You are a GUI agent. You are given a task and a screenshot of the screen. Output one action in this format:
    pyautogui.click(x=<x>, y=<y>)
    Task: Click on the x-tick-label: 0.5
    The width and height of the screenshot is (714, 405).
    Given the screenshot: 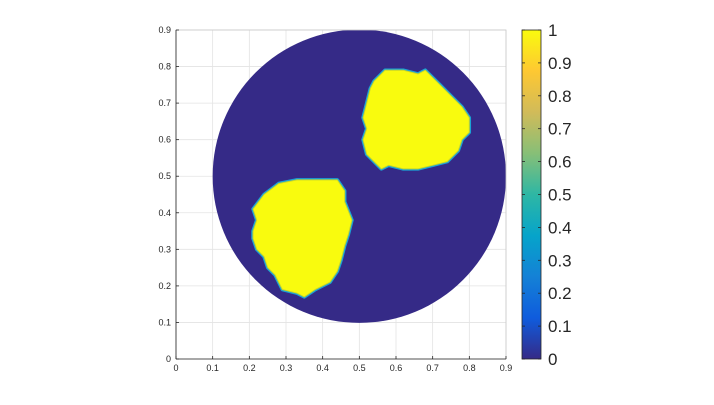 What is the action you would take?
    pyautogui.click(x=359, y=368)
    